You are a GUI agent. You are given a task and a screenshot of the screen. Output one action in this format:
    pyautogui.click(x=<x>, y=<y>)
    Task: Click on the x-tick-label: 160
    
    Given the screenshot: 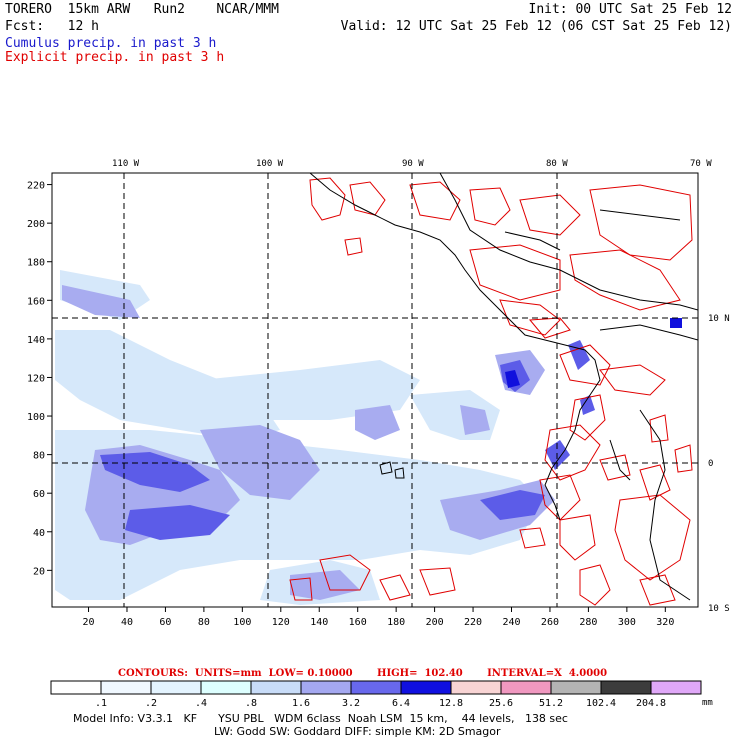 What is the action you would take?
    pyautogui.click(x=358, y=622)
    